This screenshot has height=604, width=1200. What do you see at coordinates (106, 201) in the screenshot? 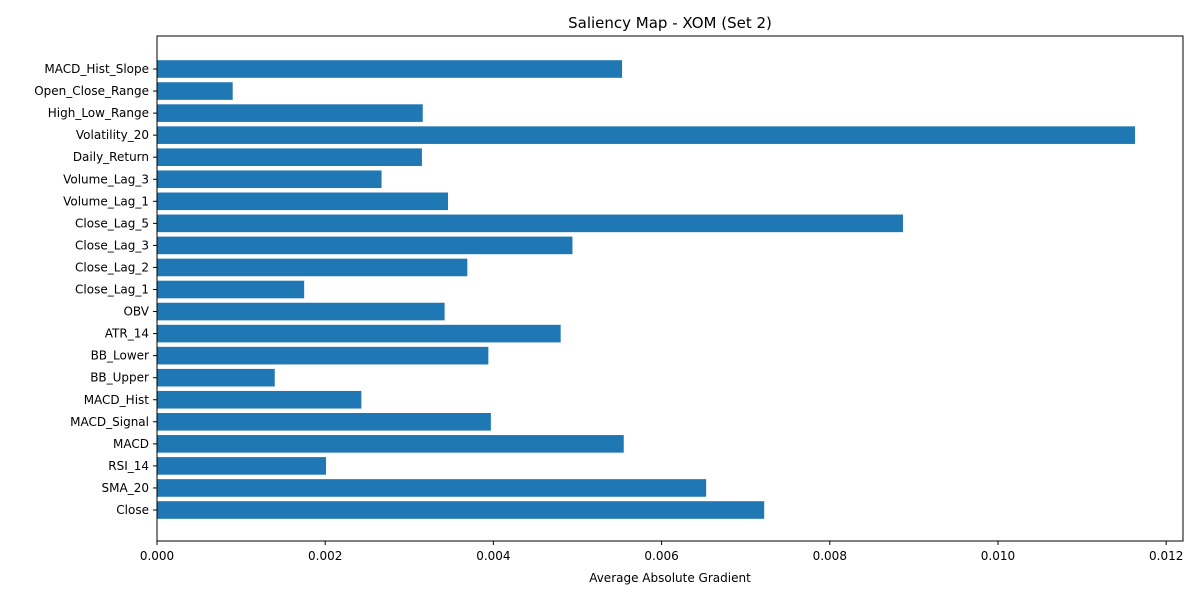
I see `y-tick-label-volume-lag-1: Volume_Lag_1` at bounding box center [106, 201].